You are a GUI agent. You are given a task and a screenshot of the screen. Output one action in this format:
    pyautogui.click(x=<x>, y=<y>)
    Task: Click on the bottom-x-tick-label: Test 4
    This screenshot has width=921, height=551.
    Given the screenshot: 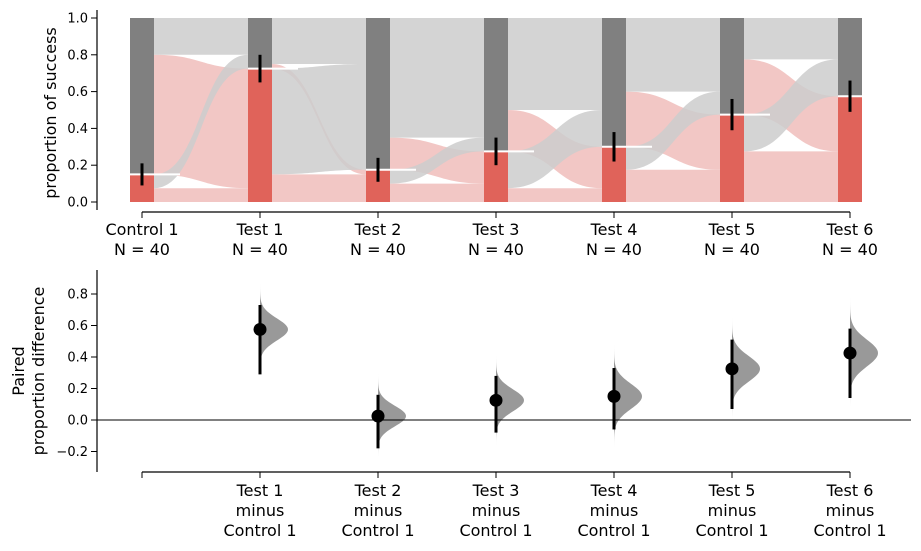 What is the action you would take?
    pyautogui.click(x=614, y=490)
    